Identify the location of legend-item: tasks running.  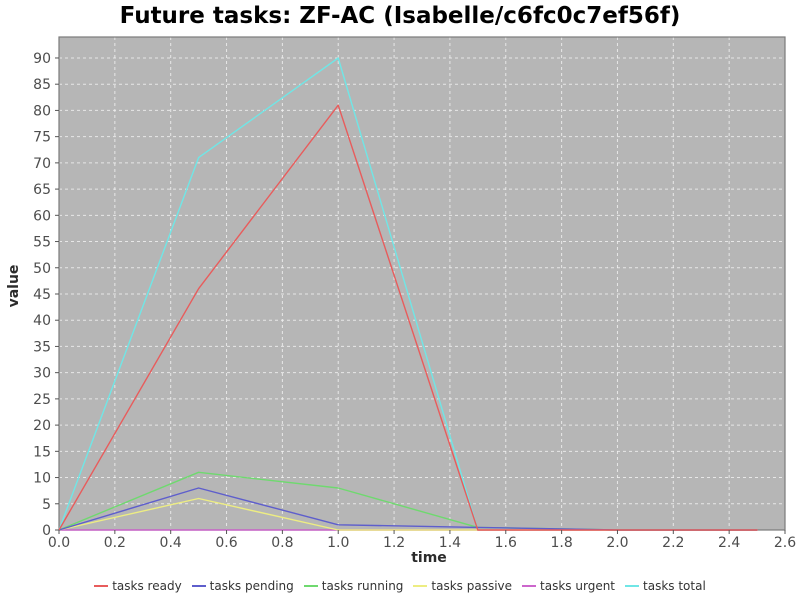
(353, 586).